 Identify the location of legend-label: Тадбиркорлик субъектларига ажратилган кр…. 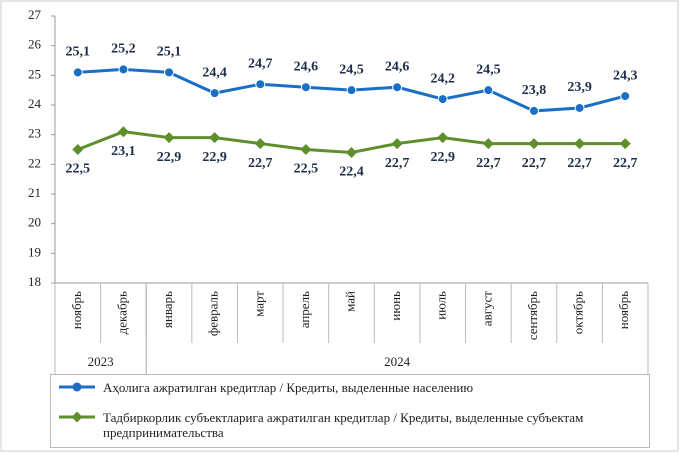
(343, 425).